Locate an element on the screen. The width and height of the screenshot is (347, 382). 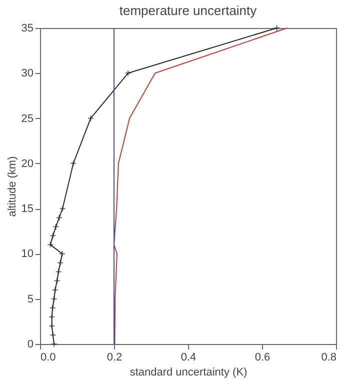
y-tick-label: 20 is located at coordinates (27, 164).